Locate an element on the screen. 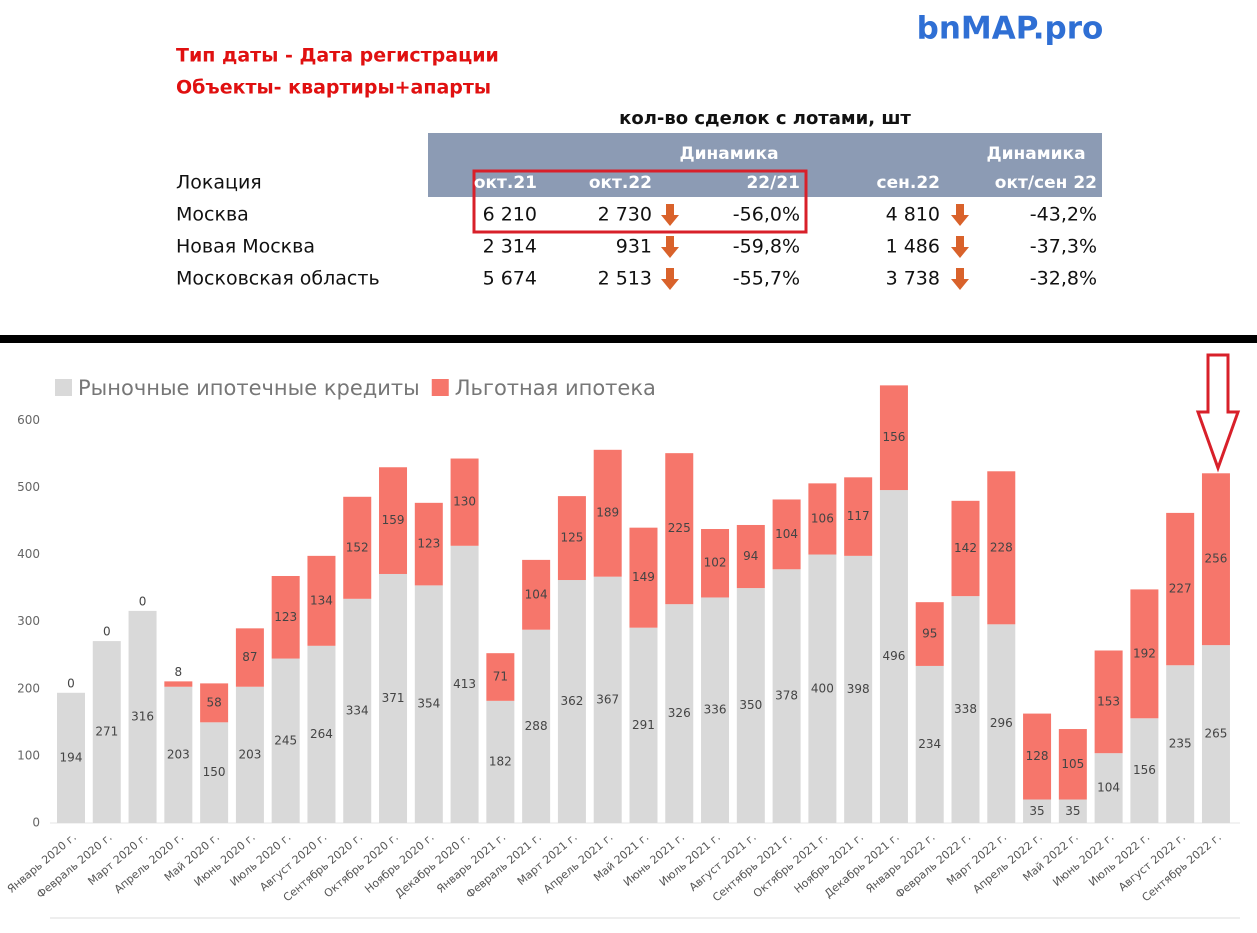 This screenshot has width=1257, height=933. value-label: 264 is located at coordinates (321, 734).